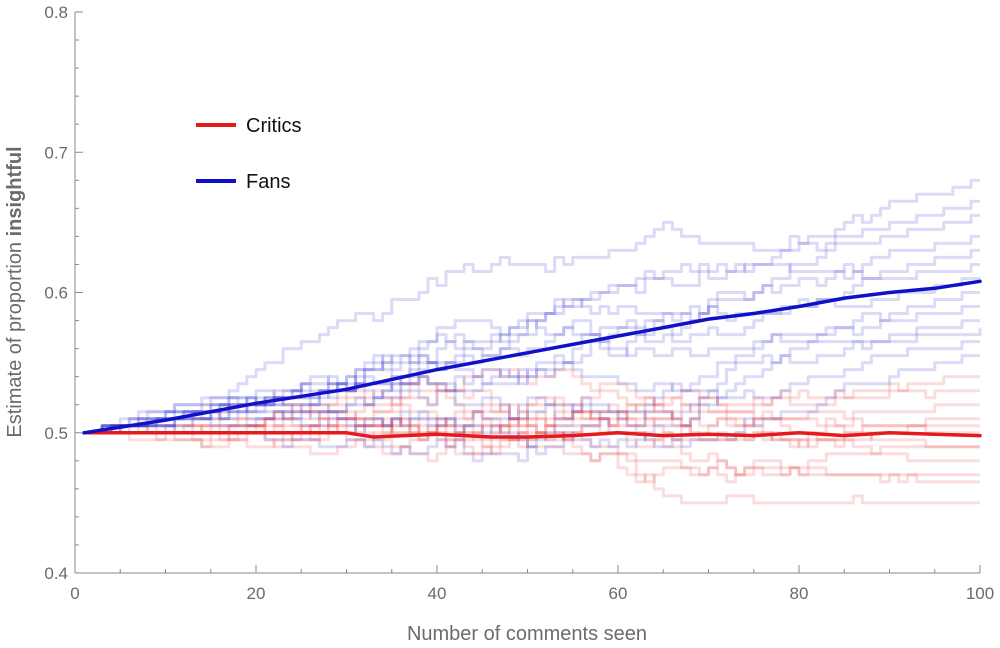 Image resolution: width=1000 pixels, height=648 pixels. Describe the element at coordinates (15, 336) in the screenshot. I see `y-axis-title-prefix: Estimate of proportion` at that location.